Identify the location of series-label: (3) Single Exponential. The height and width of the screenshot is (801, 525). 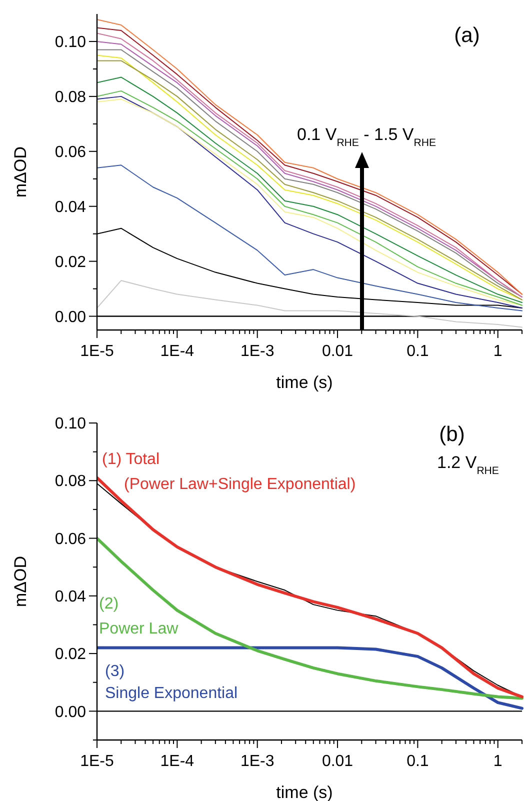
(171, 682).